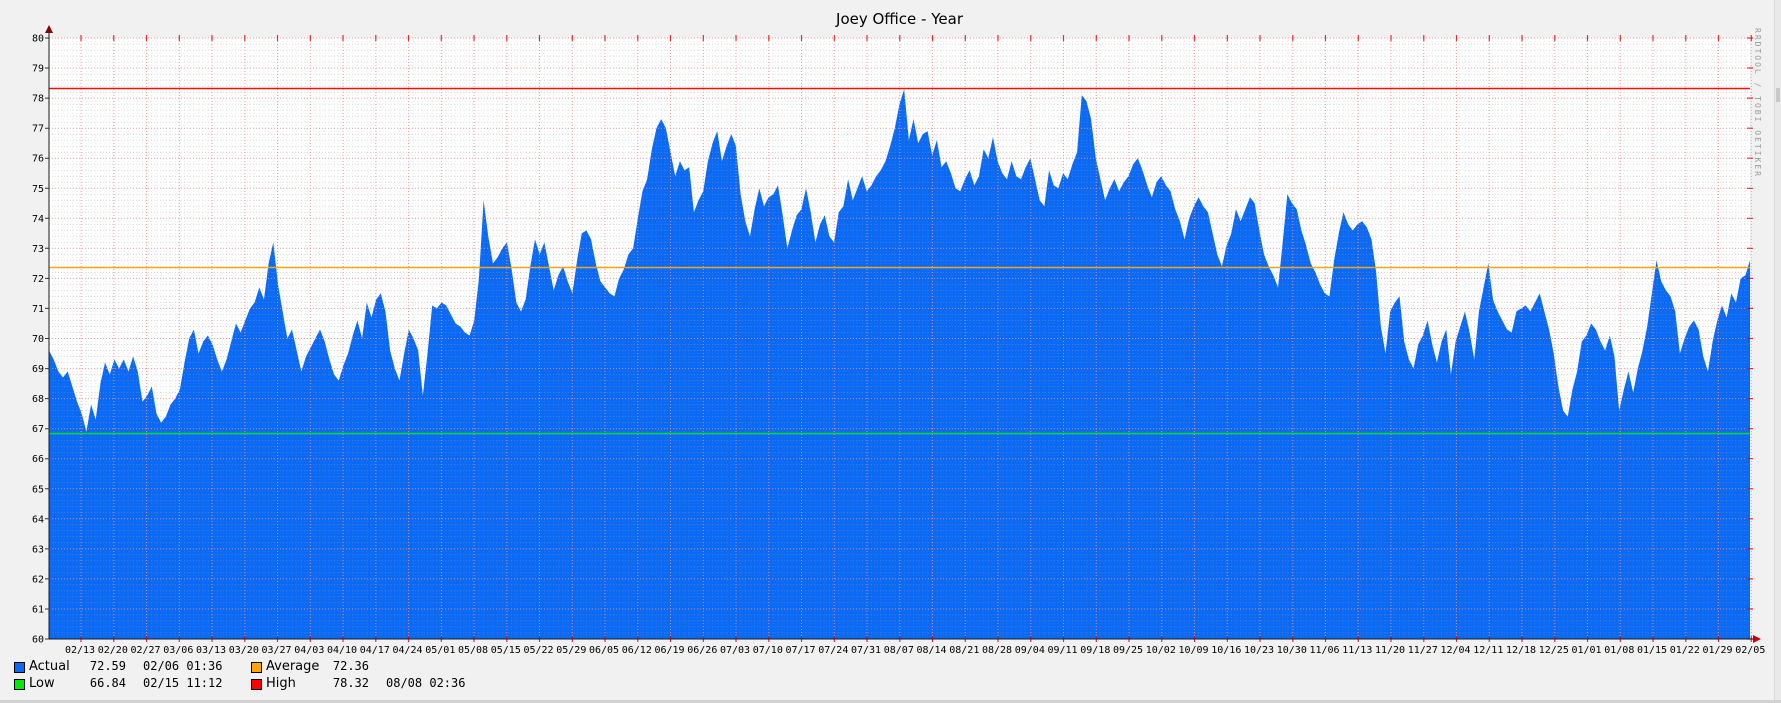 The height and width of the screenshot is (703, 1781). Describe the element at coordinates (450, 666) in the screenshot. I see `legend-row-1: Actual 72.59 02/06 01:36 Average 72.36` at that location.